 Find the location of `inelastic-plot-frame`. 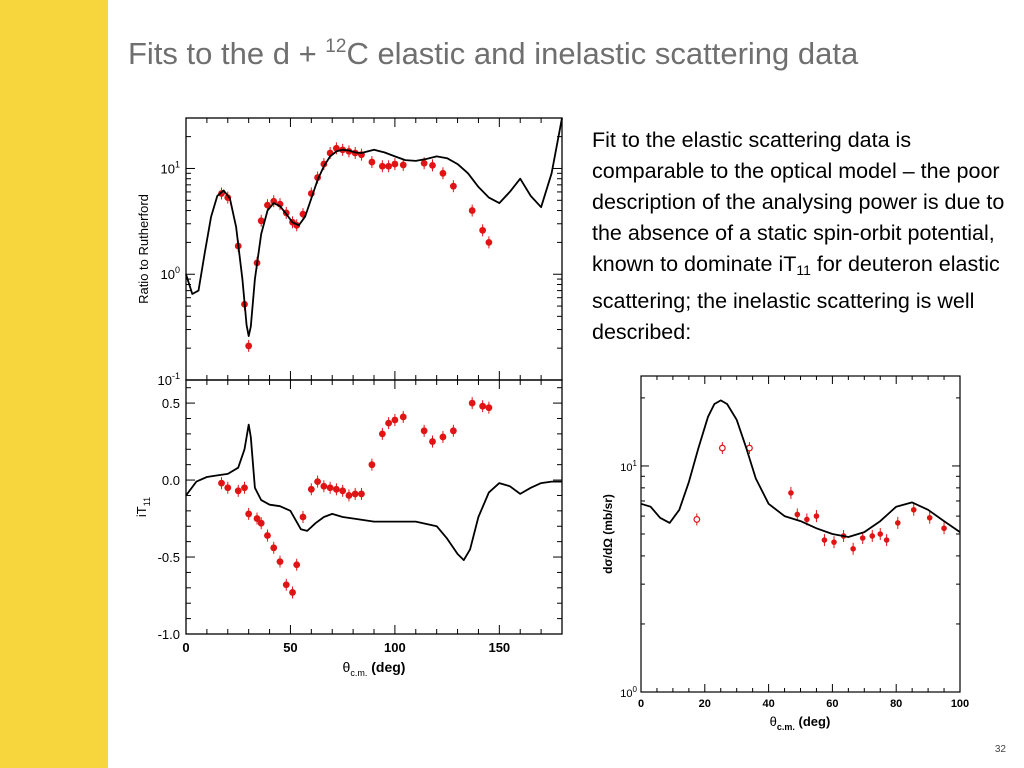

inelastic-plot-frame is located at coordinates (800, 534).